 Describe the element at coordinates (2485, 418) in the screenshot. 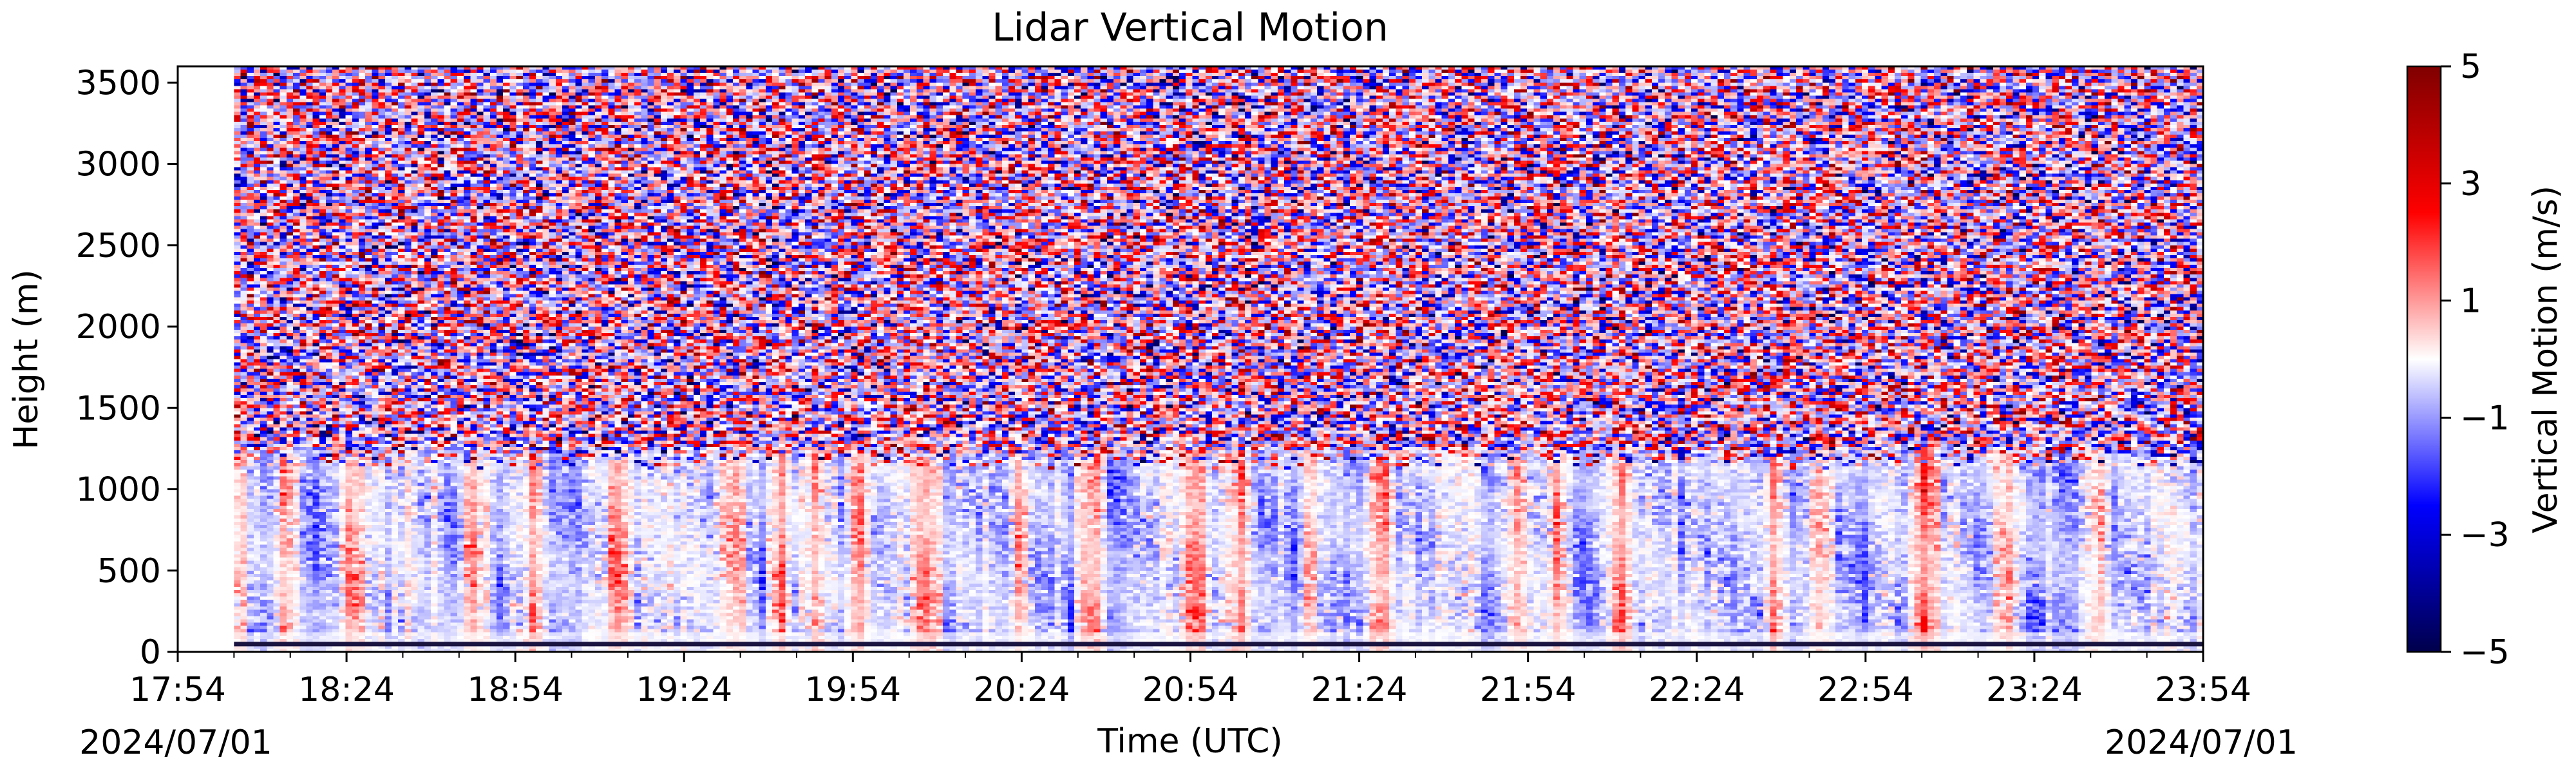

I see `colorbar-tick-label: −1` at that location.